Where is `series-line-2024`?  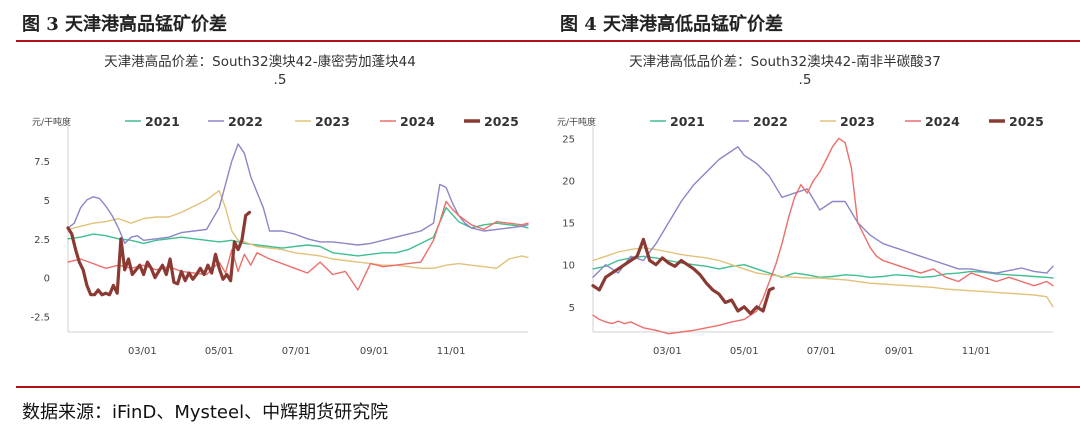
series-line-2024 is located at coordinates (298, 245).